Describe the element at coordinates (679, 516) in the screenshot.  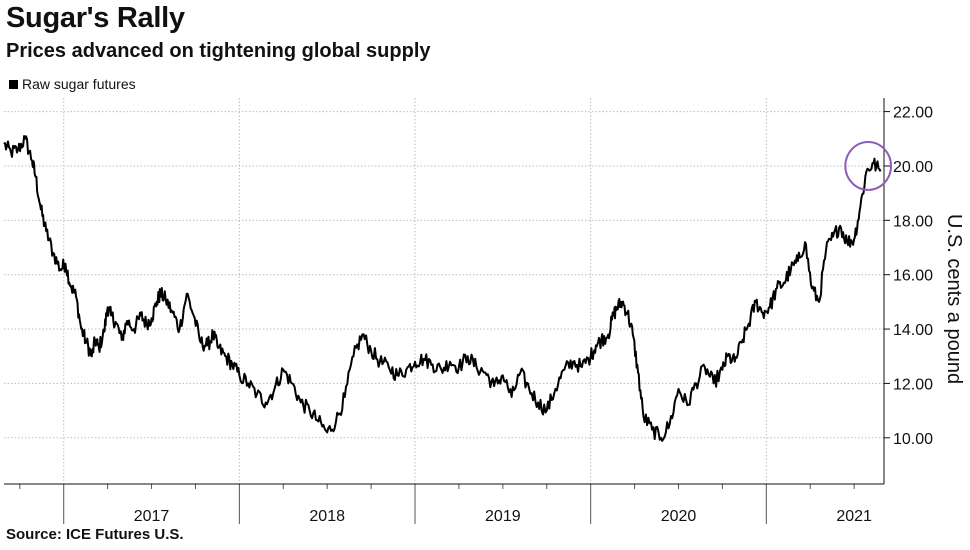
I see `x-tick-label-2020: 2020` at that location.